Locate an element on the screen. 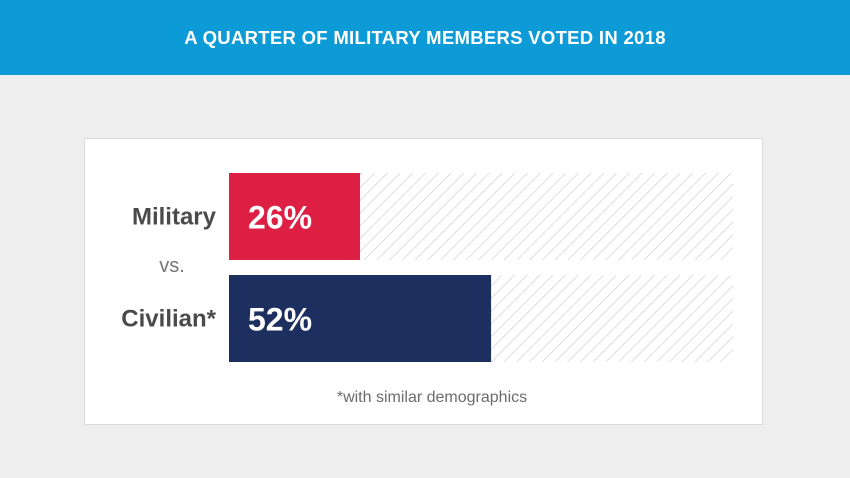  bar-civilian is located at coordinates (360, 318).